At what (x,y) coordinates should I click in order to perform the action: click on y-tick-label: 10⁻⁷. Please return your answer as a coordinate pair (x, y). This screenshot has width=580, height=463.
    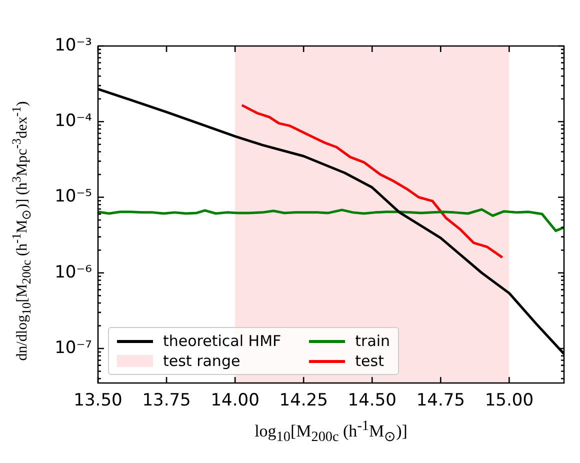
    Looking at the image, I should click on (73, 348).